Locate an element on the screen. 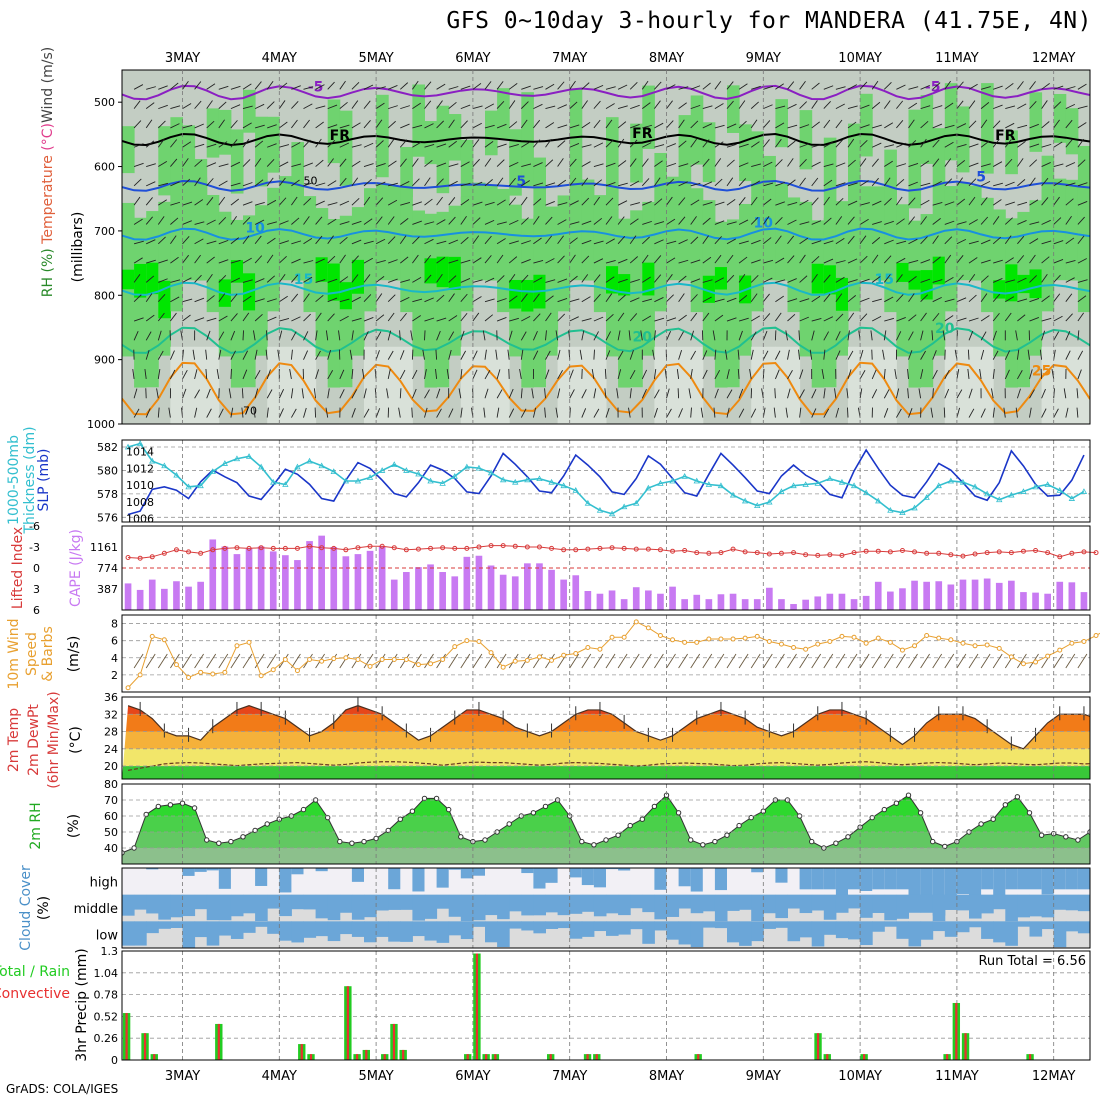  ytick-label: 36 is located at coordinates (111, 697).